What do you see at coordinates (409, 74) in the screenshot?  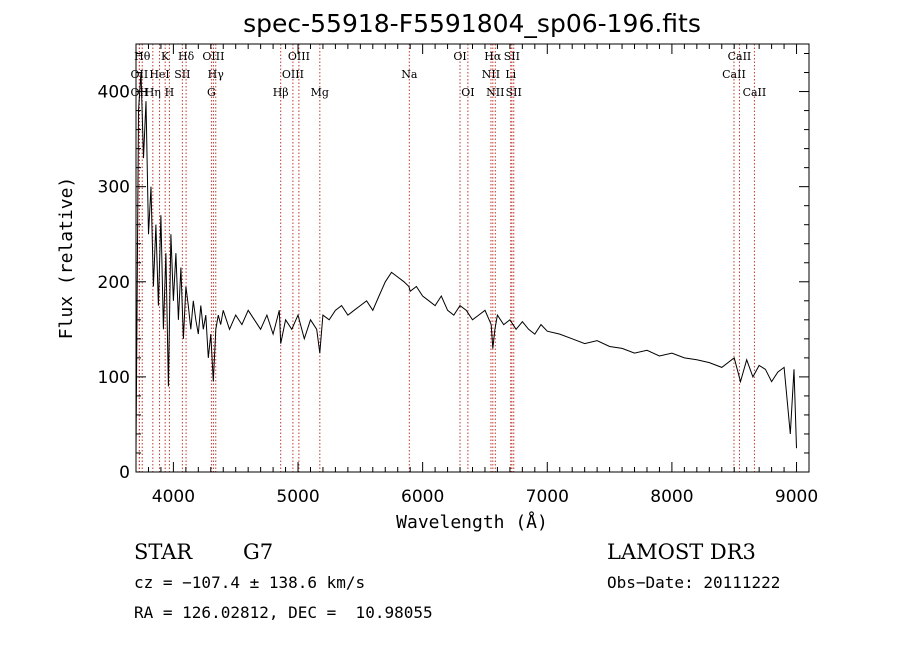 I see `line-label-na: Na` at bounding box center [409, 74].